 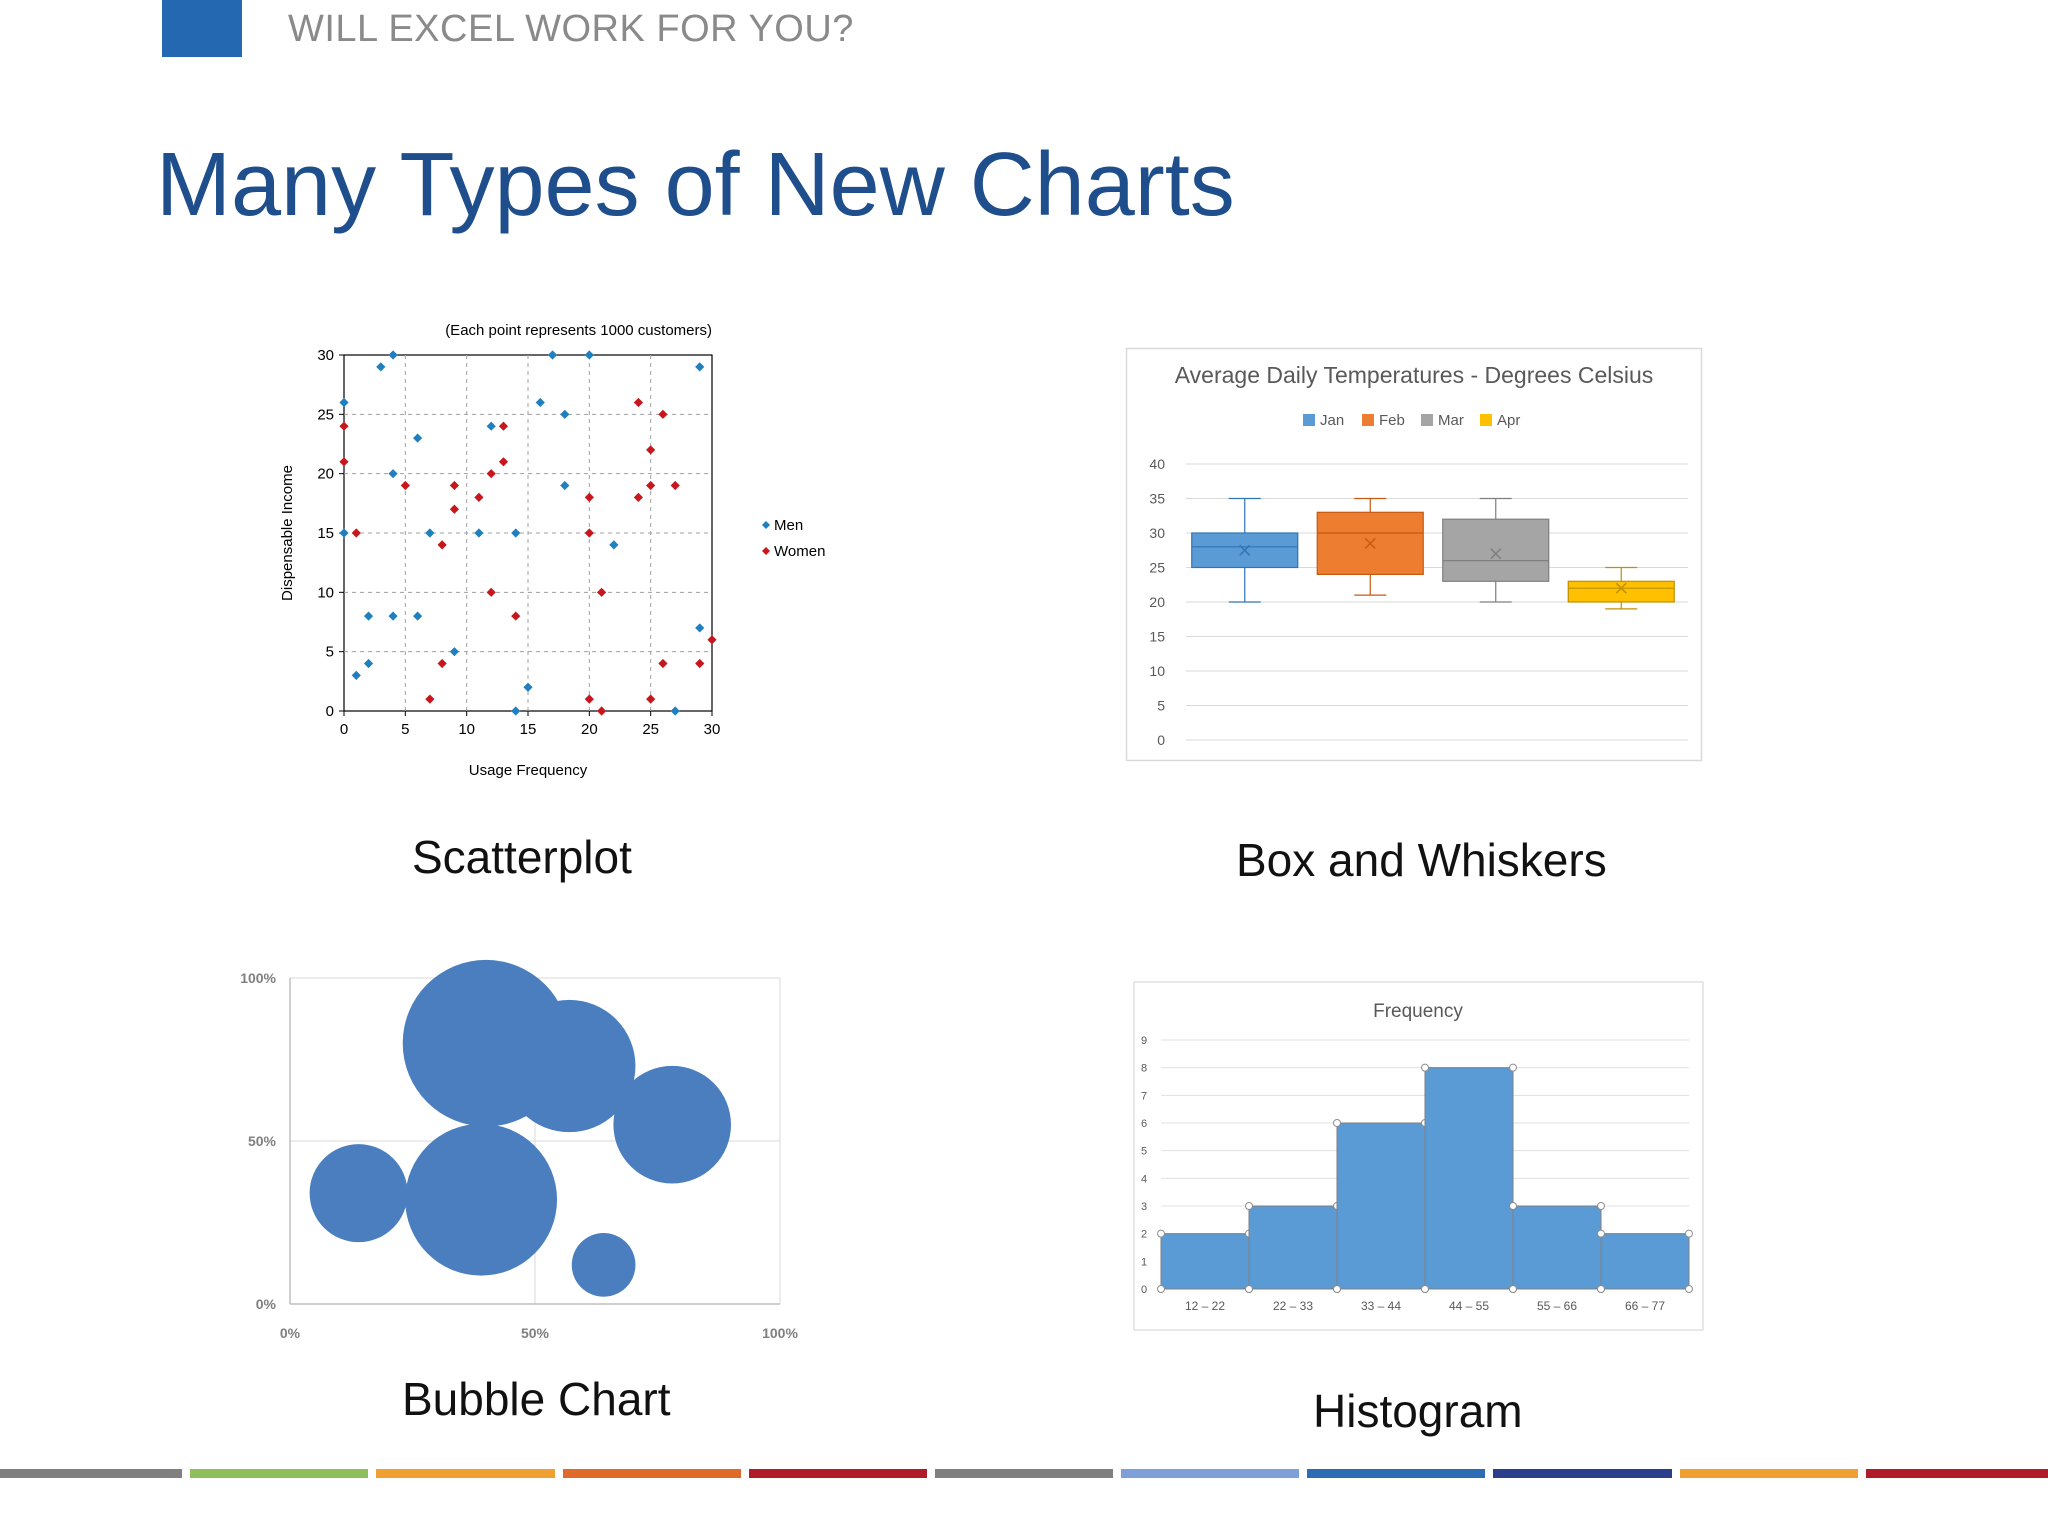 I want to click on legend-label-jan: Jan, so click(x=1332, y=420).